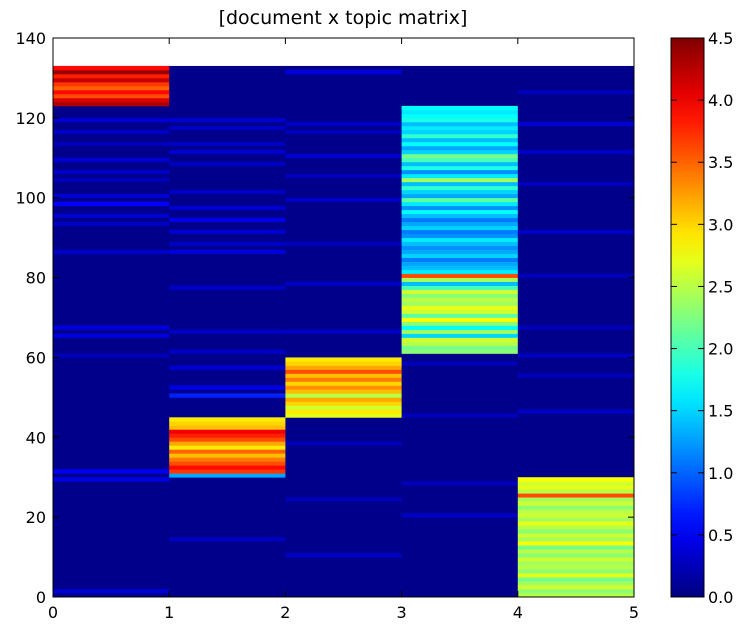 The height and width of the screenshot is (626, 738). Describe the element at coordinates (687, 317) in the screenshot. I see `colorbar-gradient` at that location.